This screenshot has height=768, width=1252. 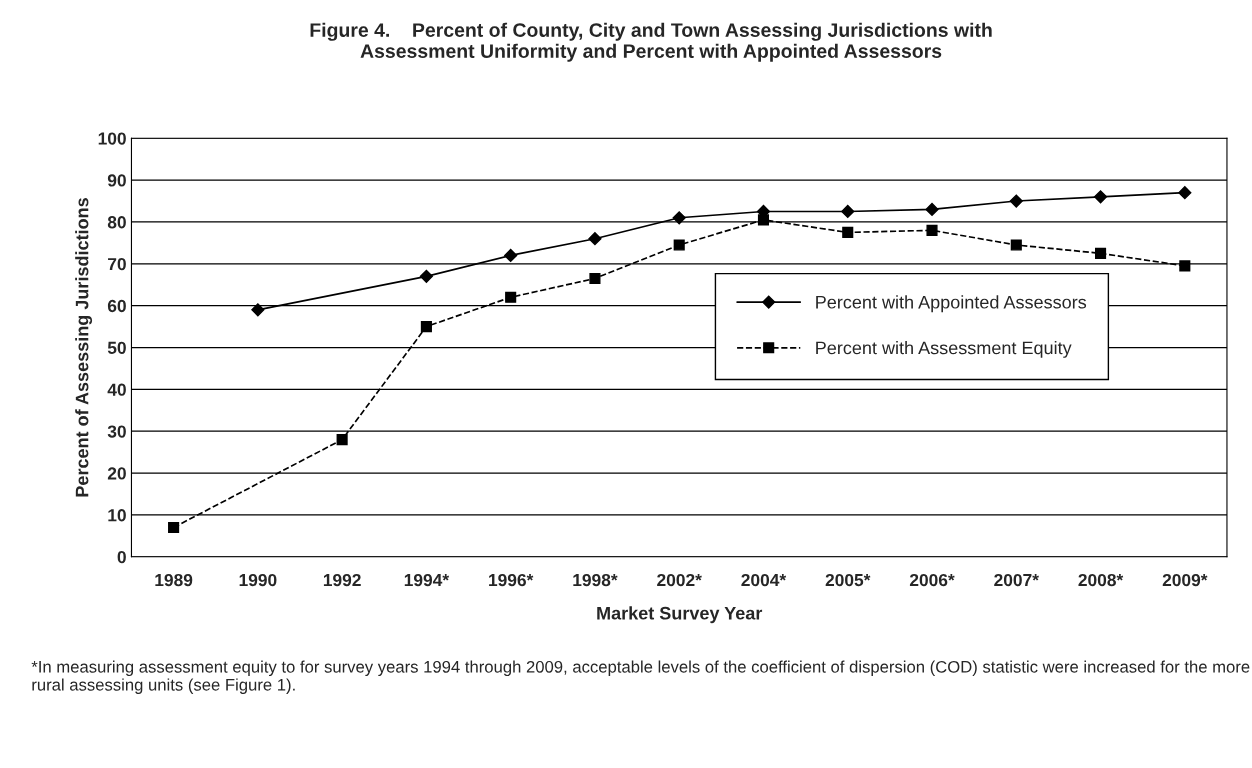 I want to click on x-tick-label: 2009*, so click(x=1185, y=580).